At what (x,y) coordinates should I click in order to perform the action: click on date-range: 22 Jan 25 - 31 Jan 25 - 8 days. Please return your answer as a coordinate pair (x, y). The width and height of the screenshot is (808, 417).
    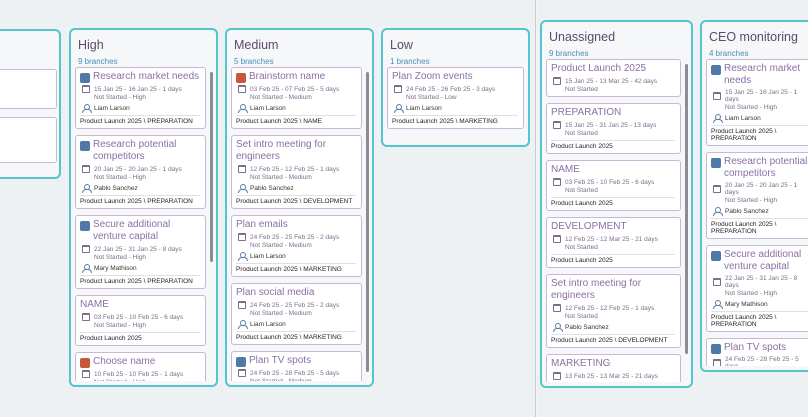
    Looking at the image, I should click on (761, 282).